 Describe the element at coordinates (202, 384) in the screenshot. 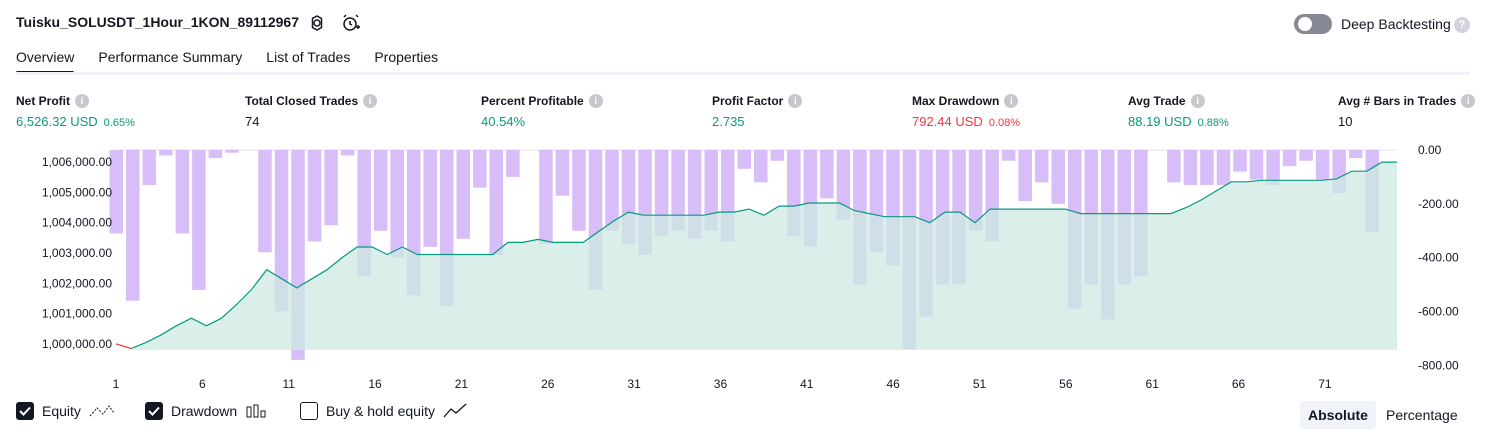

I see `x-tick-label: 6` at that location.